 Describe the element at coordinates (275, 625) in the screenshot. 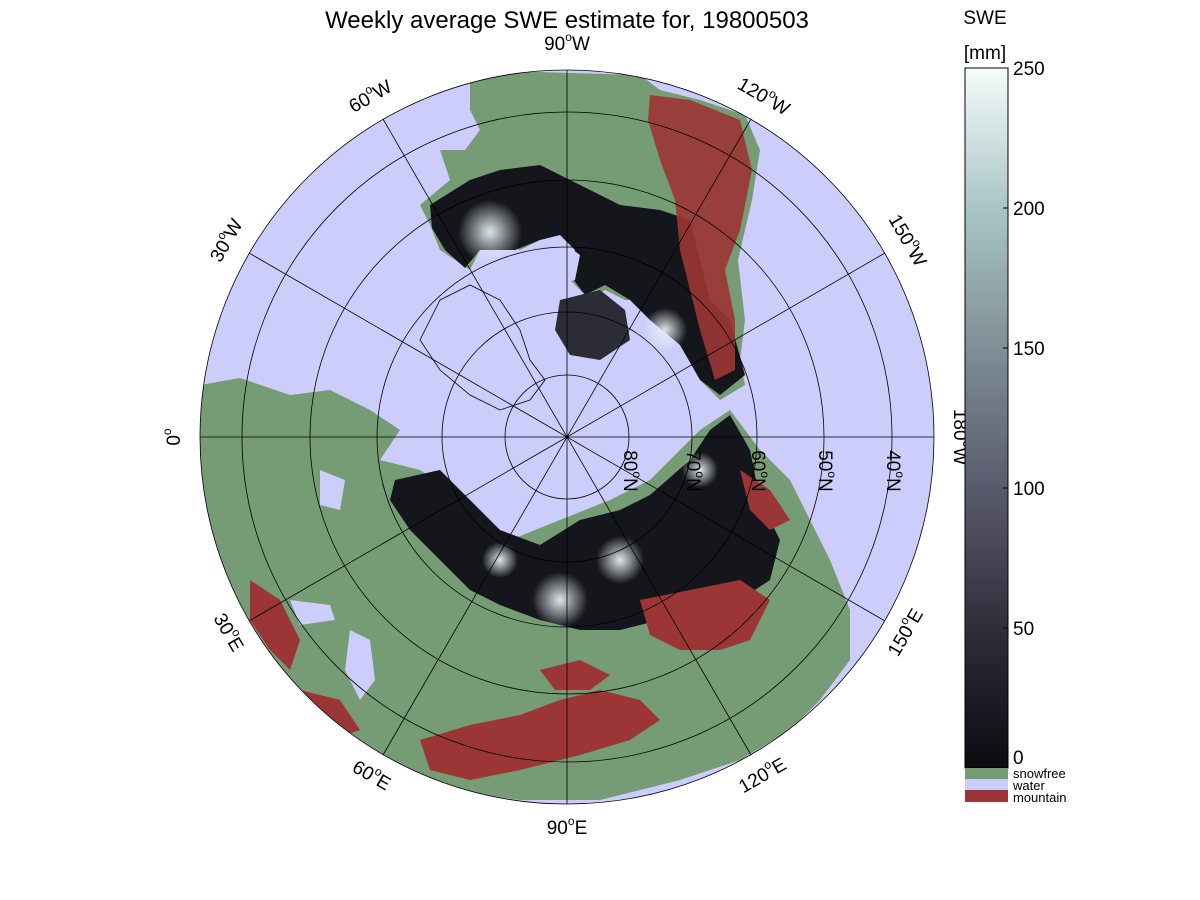

I see `europe-mountains` at that location.